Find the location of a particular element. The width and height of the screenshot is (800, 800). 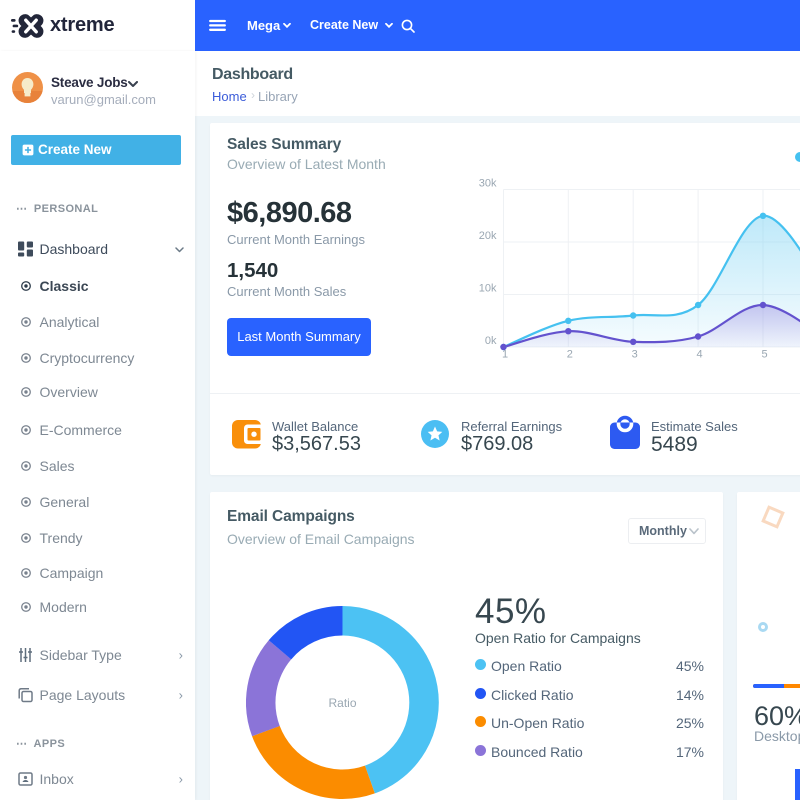

svg-text: 1 is located at coordinates (505, 355).